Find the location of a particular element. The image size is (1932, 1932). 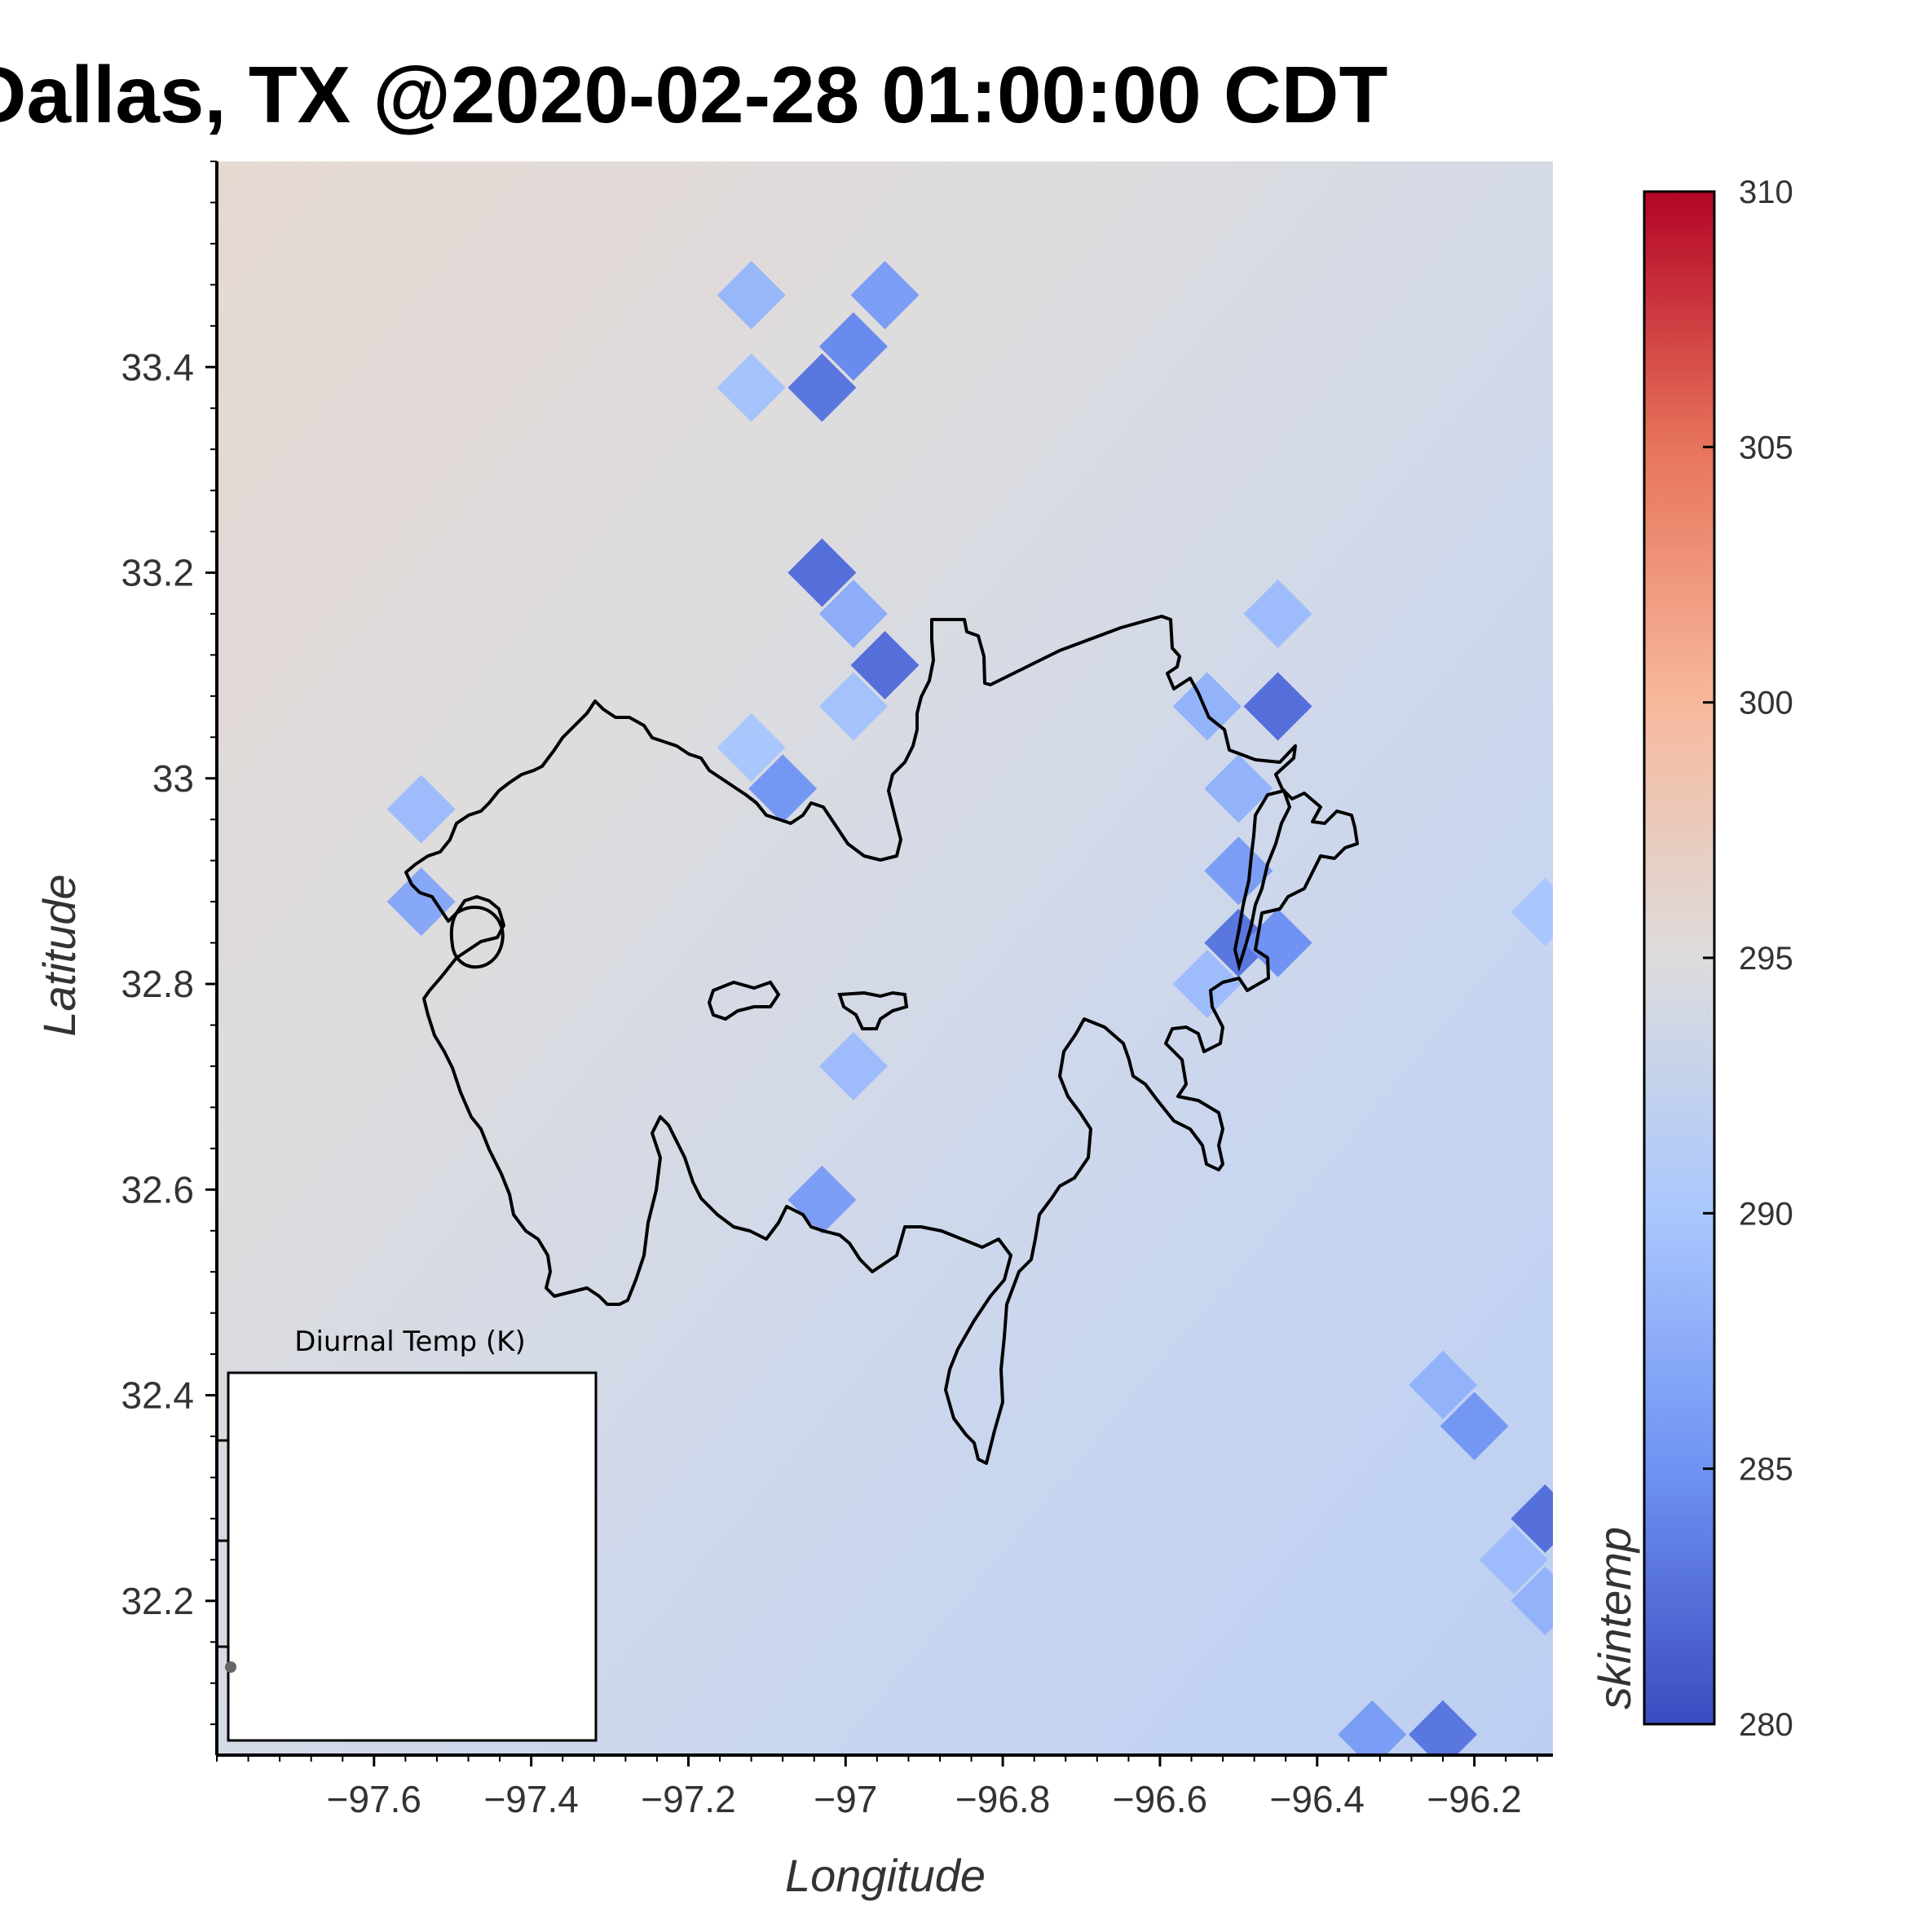

y-tick-label: 32.6 is located at coordinates (157, 1189).